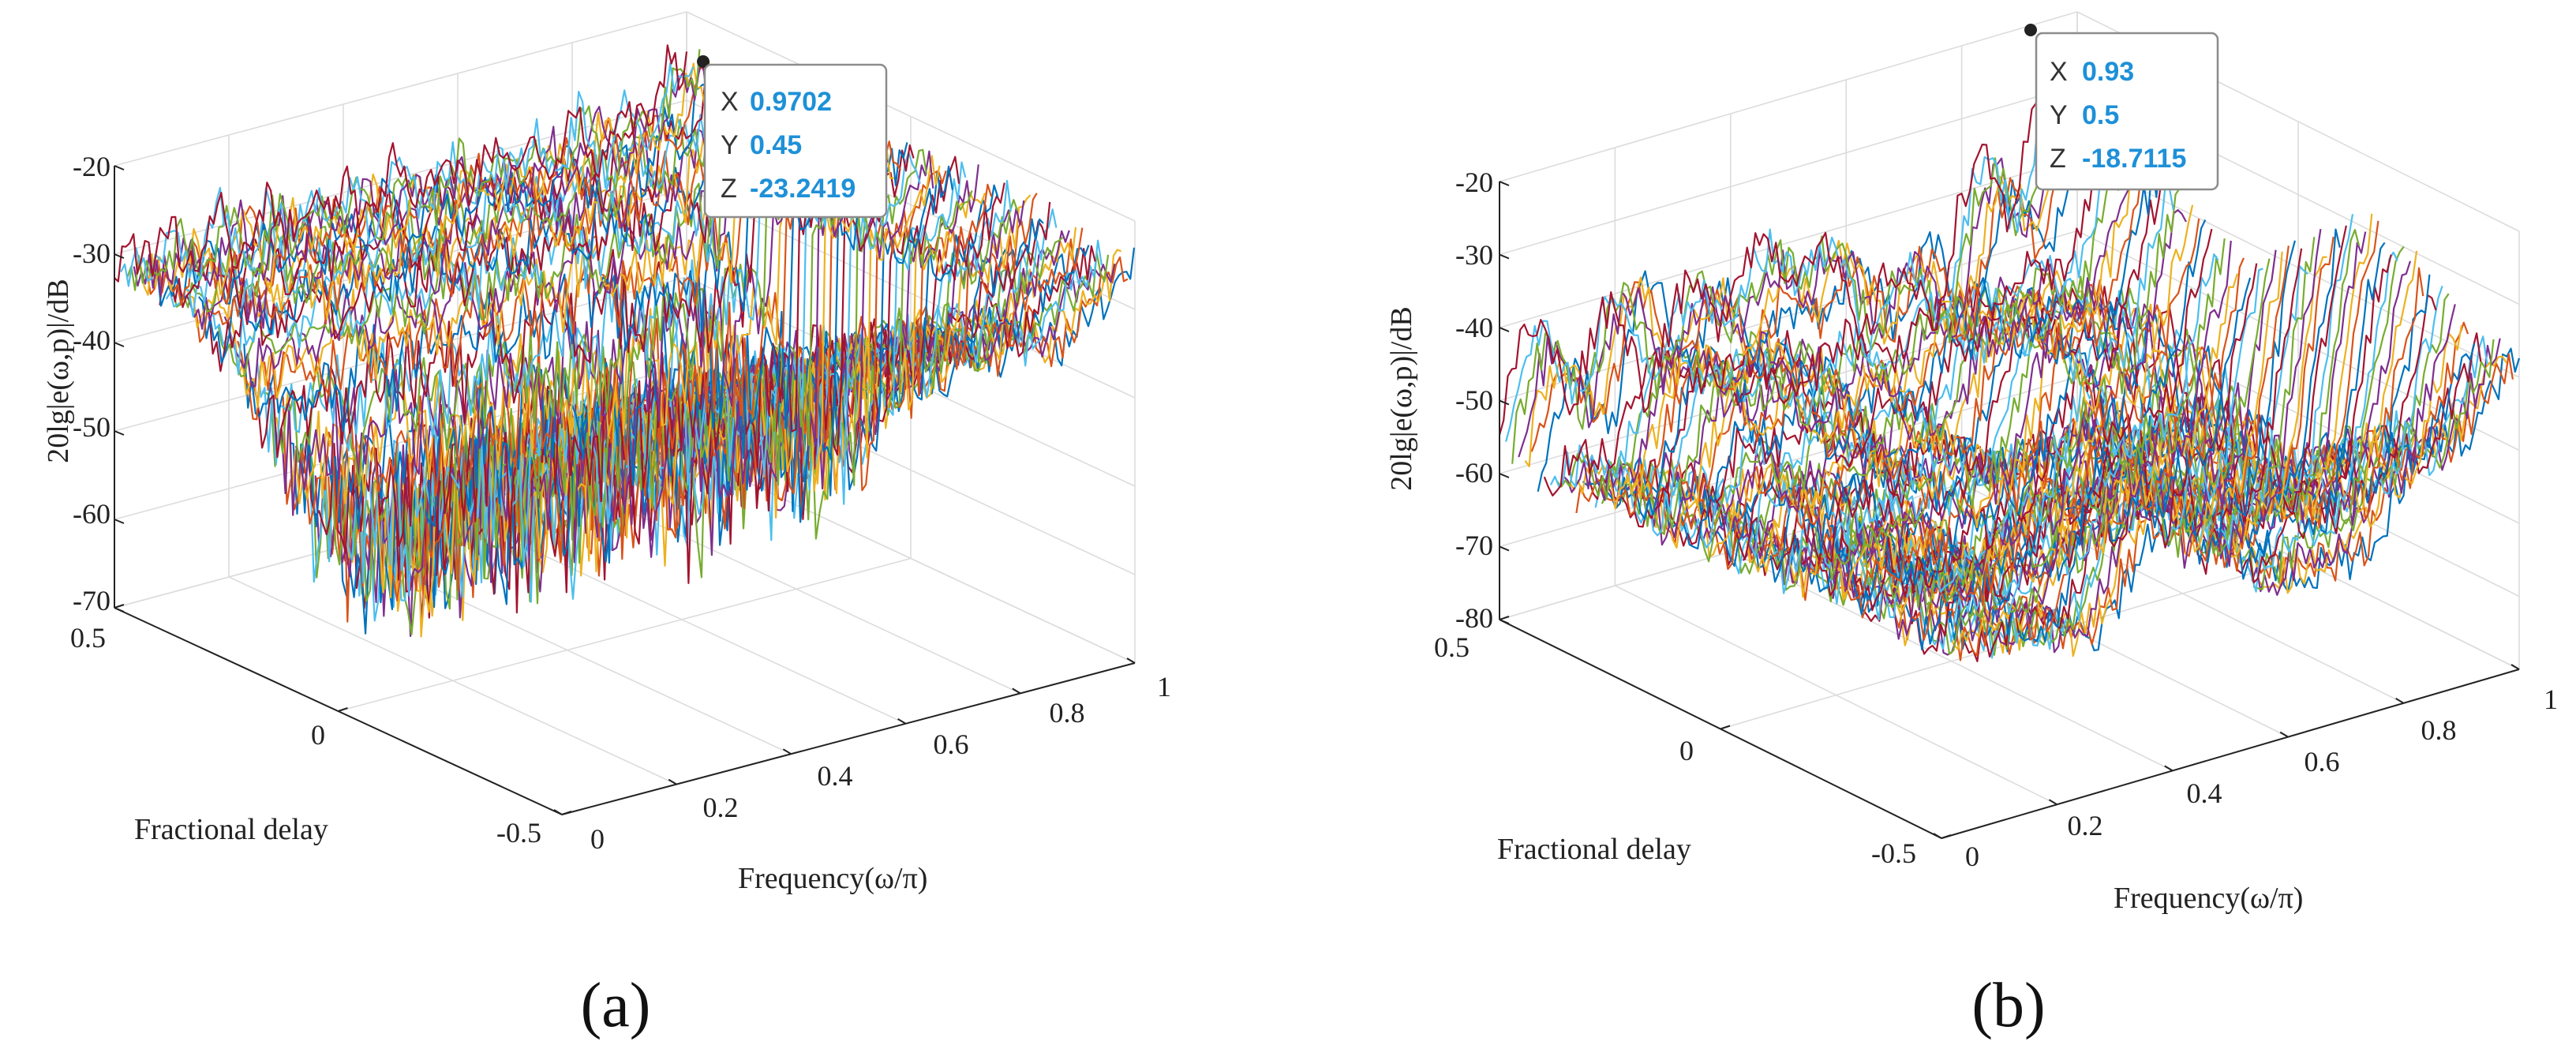  I want to click on datatip-y-value: 0.45, so click(776, 145).